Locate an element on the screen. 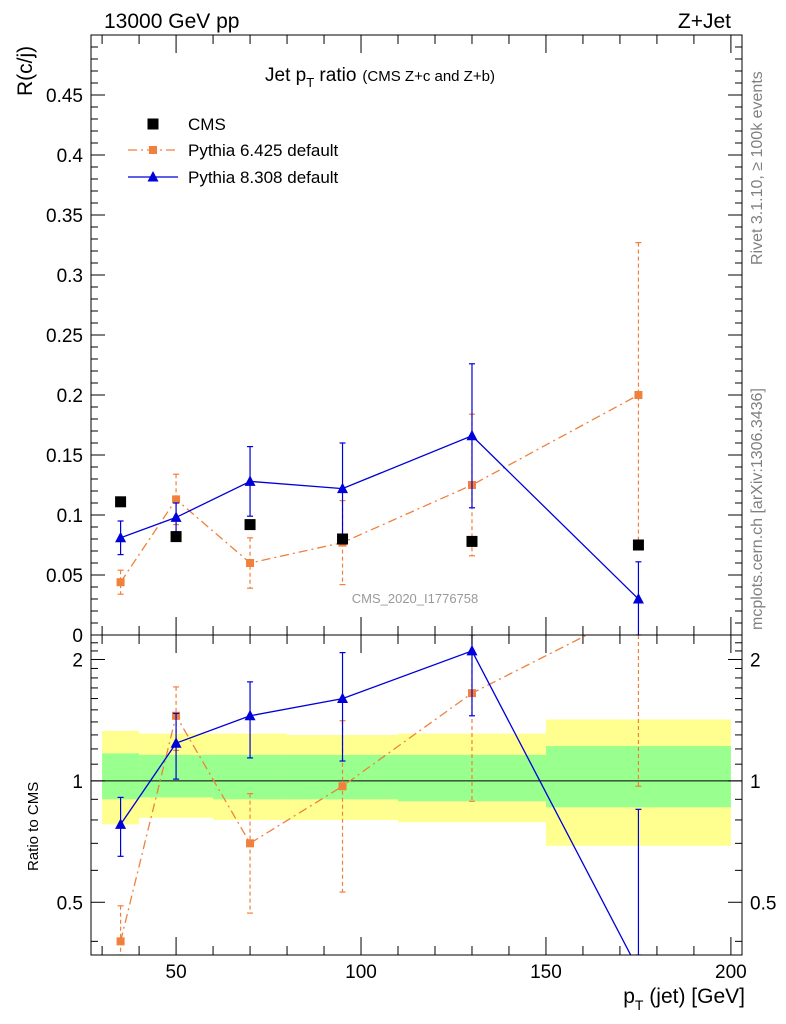 Image resolution: width=786 pixels, height=1024 pixels. x-tick-label: 150 is located at coordinates (546, 972).